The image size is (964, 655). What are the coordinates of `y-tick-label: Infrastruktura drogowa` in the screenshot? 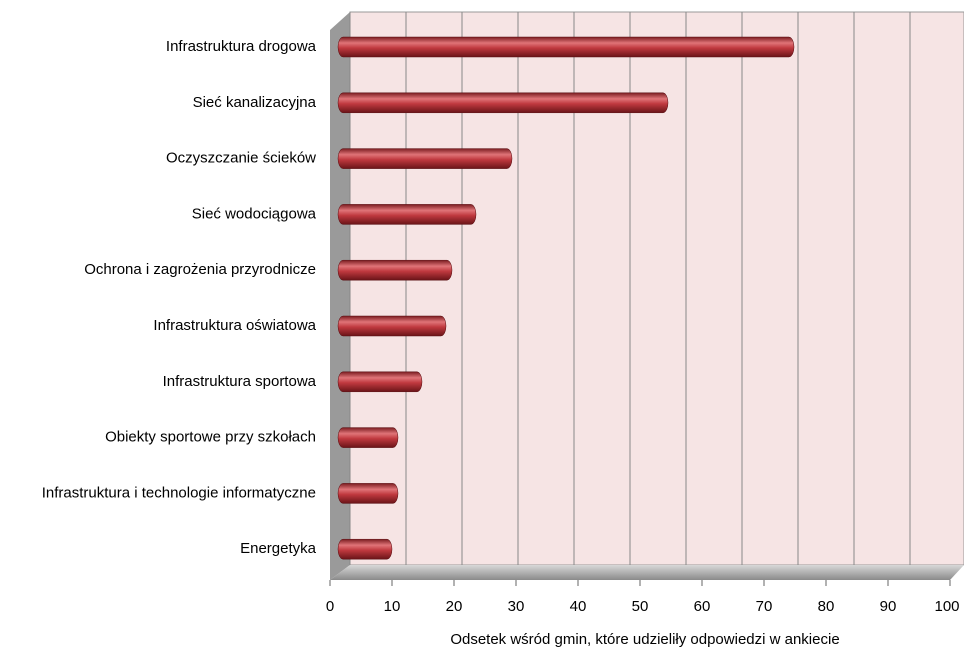 It's located at (241, 46).